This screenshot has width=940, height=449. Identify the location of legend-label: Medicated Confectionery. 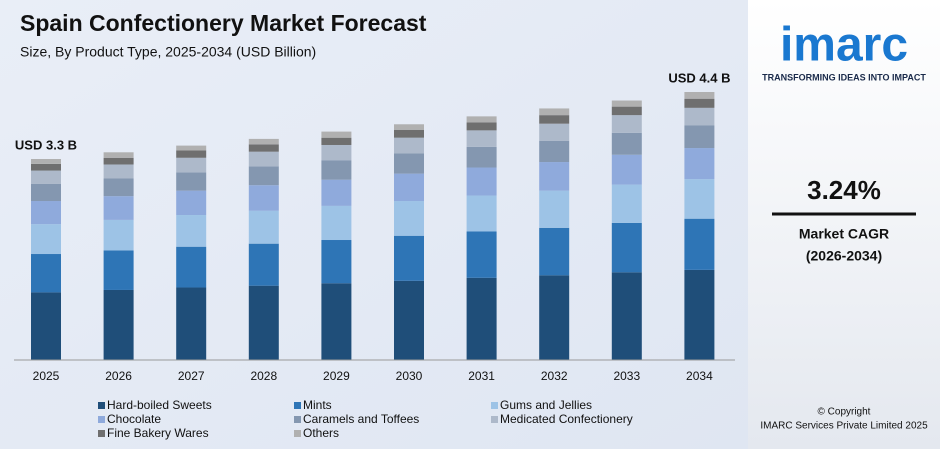
(566, 419).